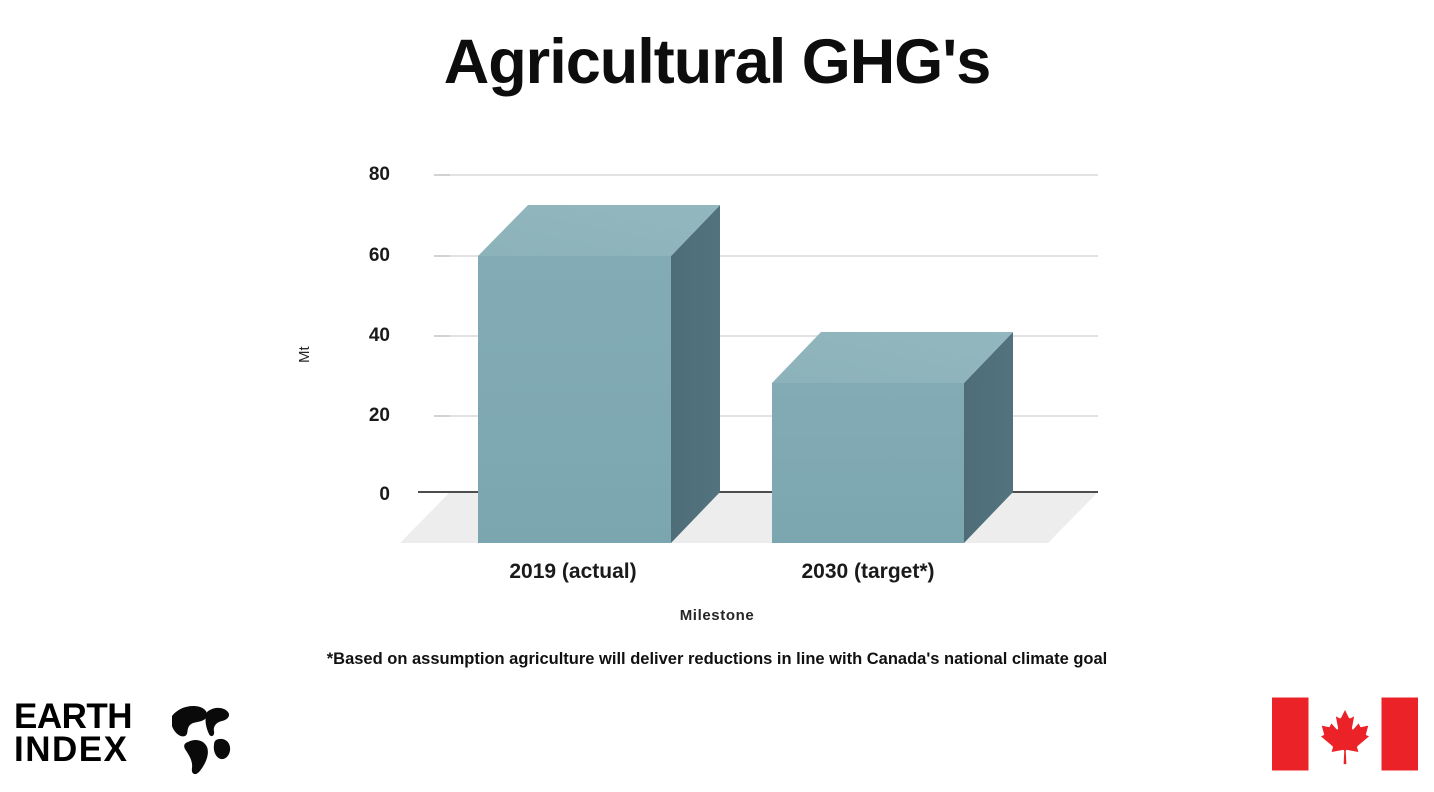  I want to click on xtick-label-2019: 2019 (actual), so click(573, 571).